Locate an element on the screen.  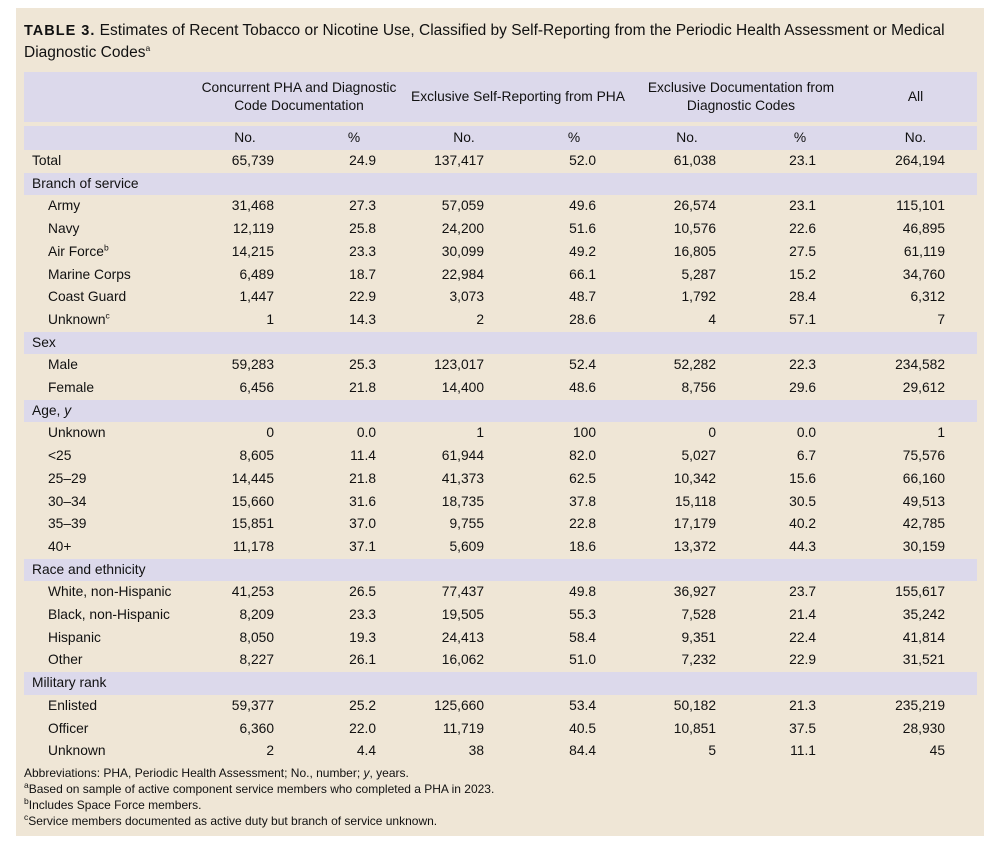
table-cell: 0.0 is located at coordinates (806, 433).